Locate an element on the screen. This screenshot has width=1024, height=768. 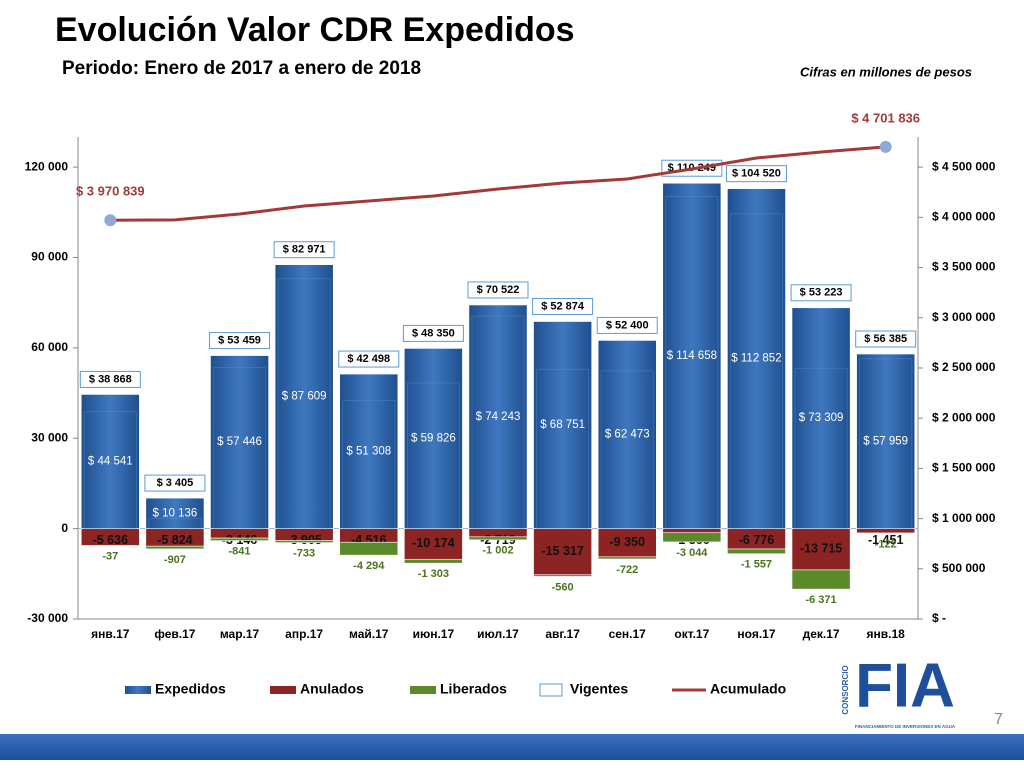
x-tick-label: апр.17 is located at coordinates (304, 634).